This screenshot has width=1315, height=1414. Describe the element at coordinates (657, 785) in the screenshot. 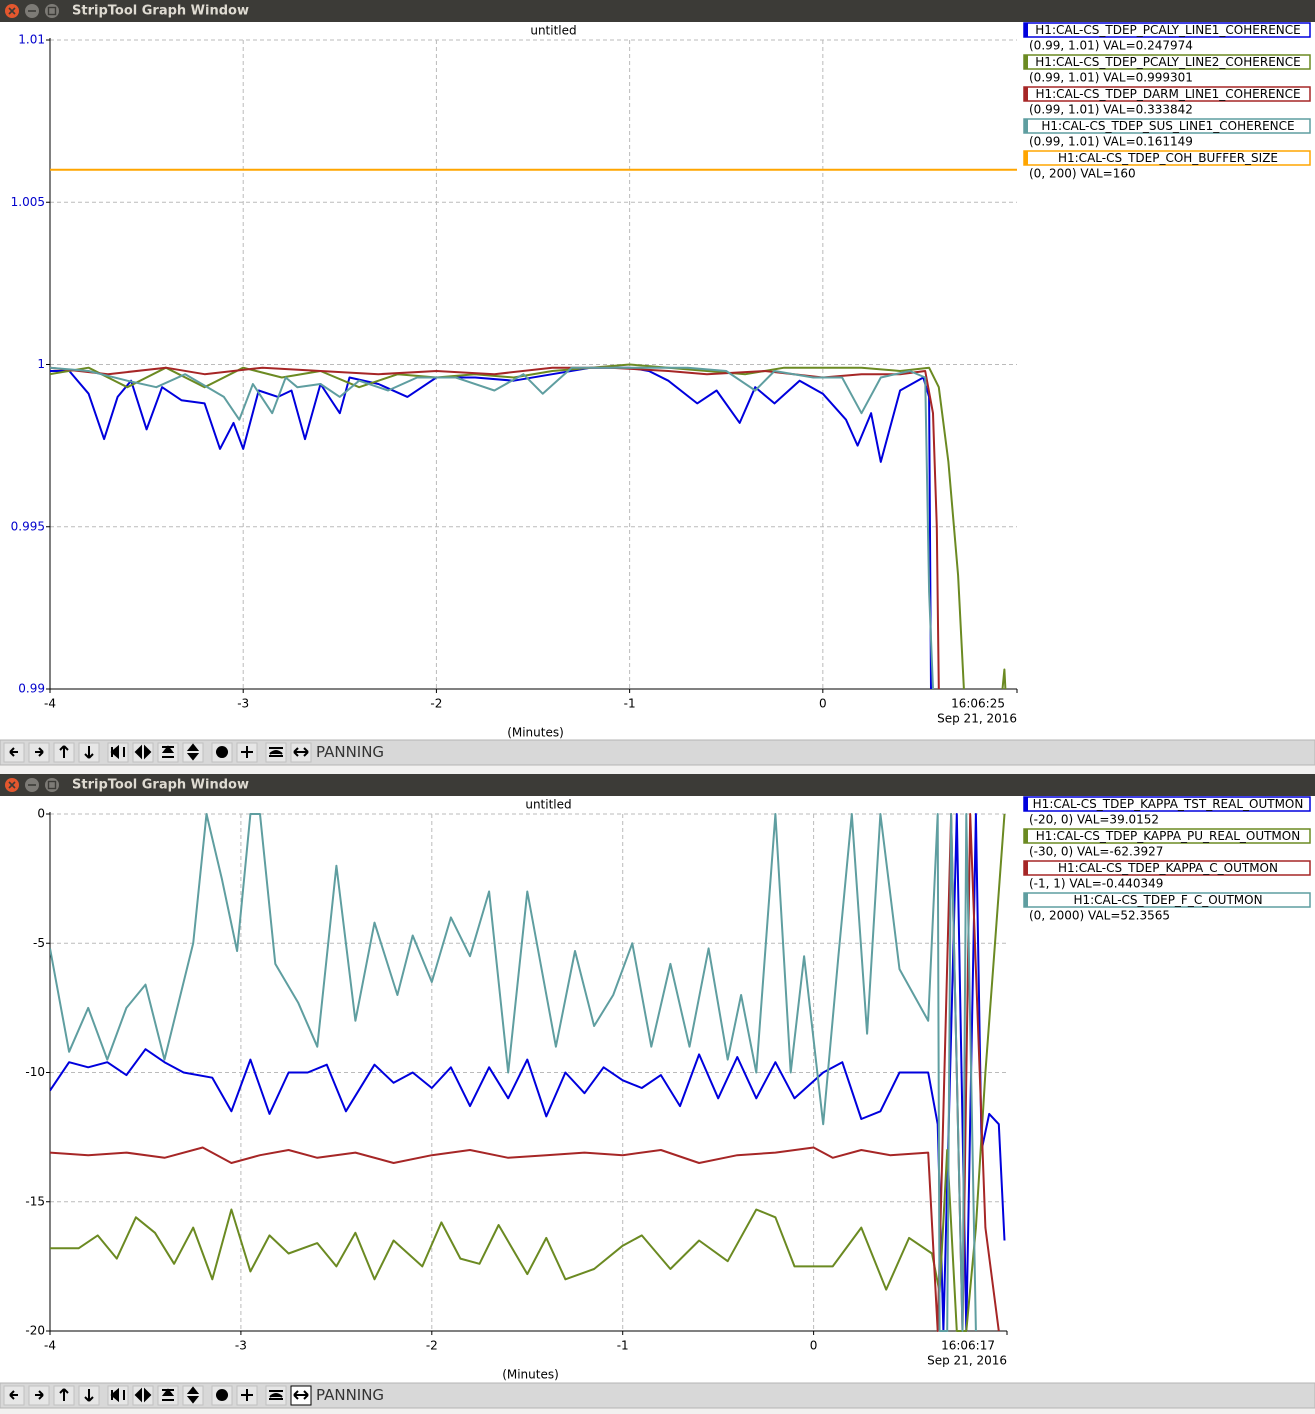

I see `title-bar` at that location.